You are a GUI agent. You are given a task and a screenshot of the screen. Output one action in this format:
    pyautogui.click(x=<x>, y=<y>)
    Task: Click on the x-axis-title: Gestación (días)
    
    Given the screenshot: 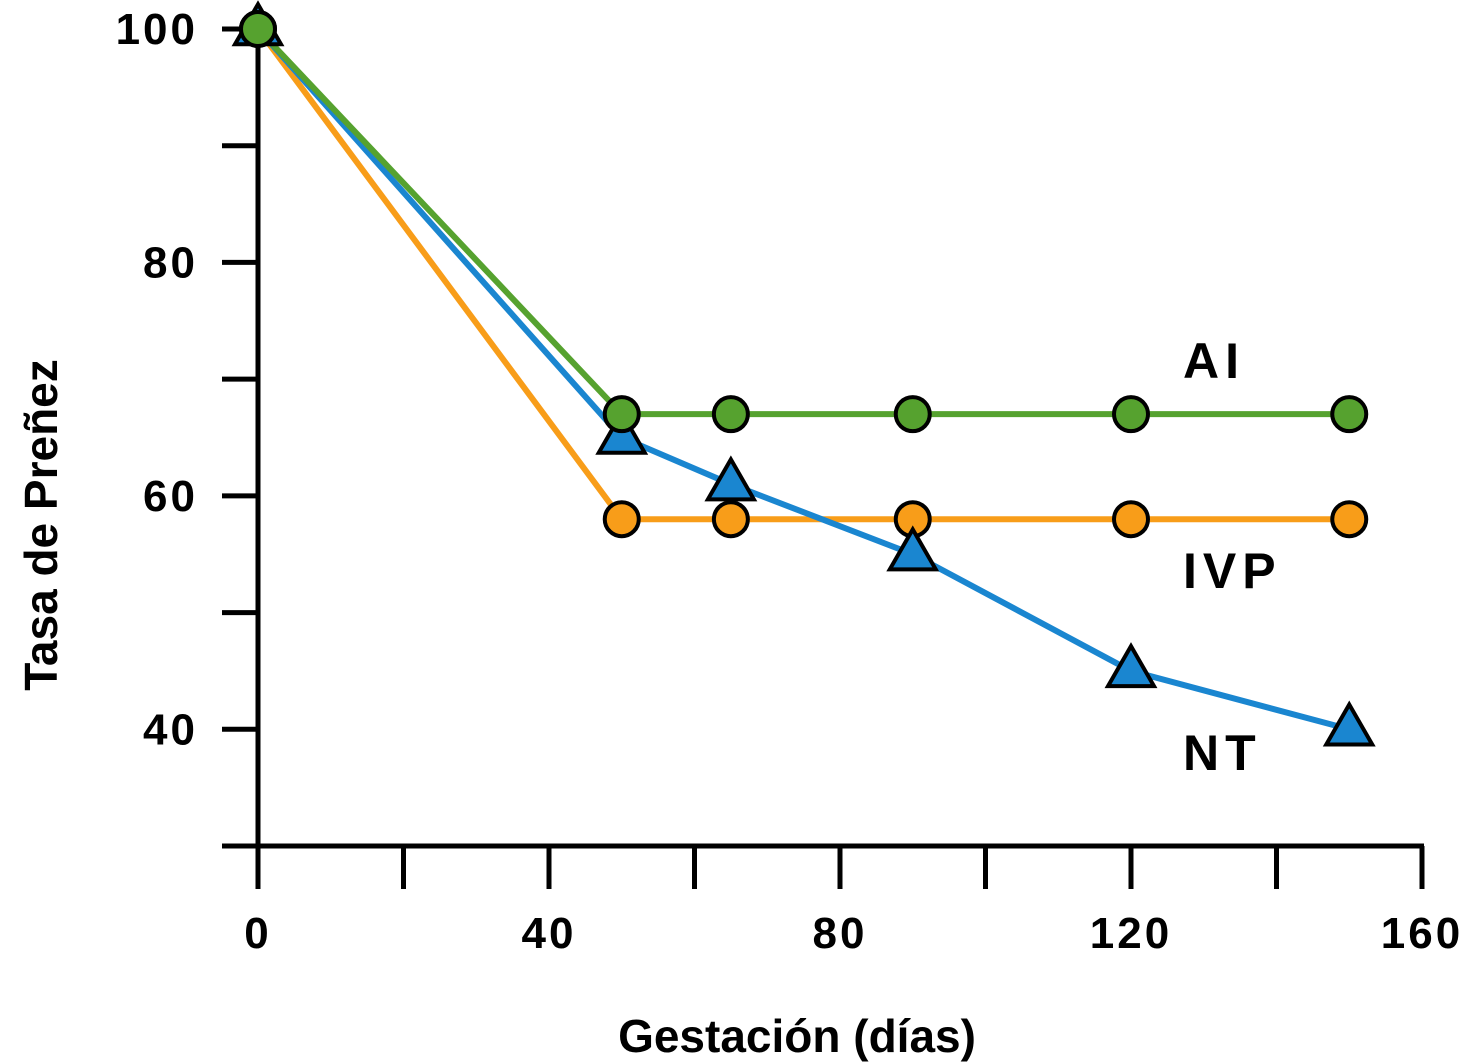 What is the action you would take?
    pyautogui.click(x=797, y=1036)
    